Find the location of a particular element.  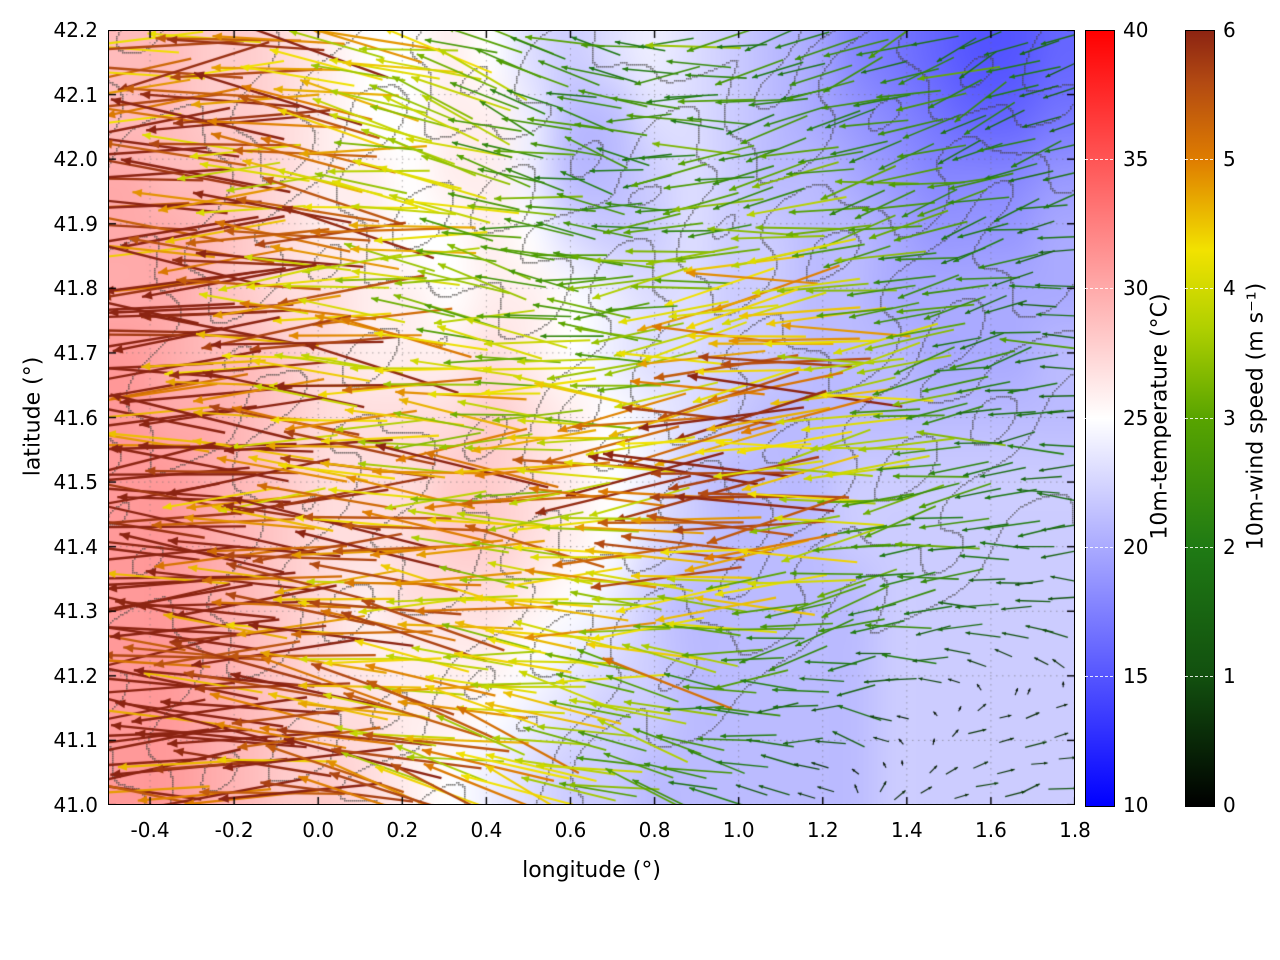

temperature-colorbar-label: 10m-temperature (°C) is located at coordinates (1160, 416).